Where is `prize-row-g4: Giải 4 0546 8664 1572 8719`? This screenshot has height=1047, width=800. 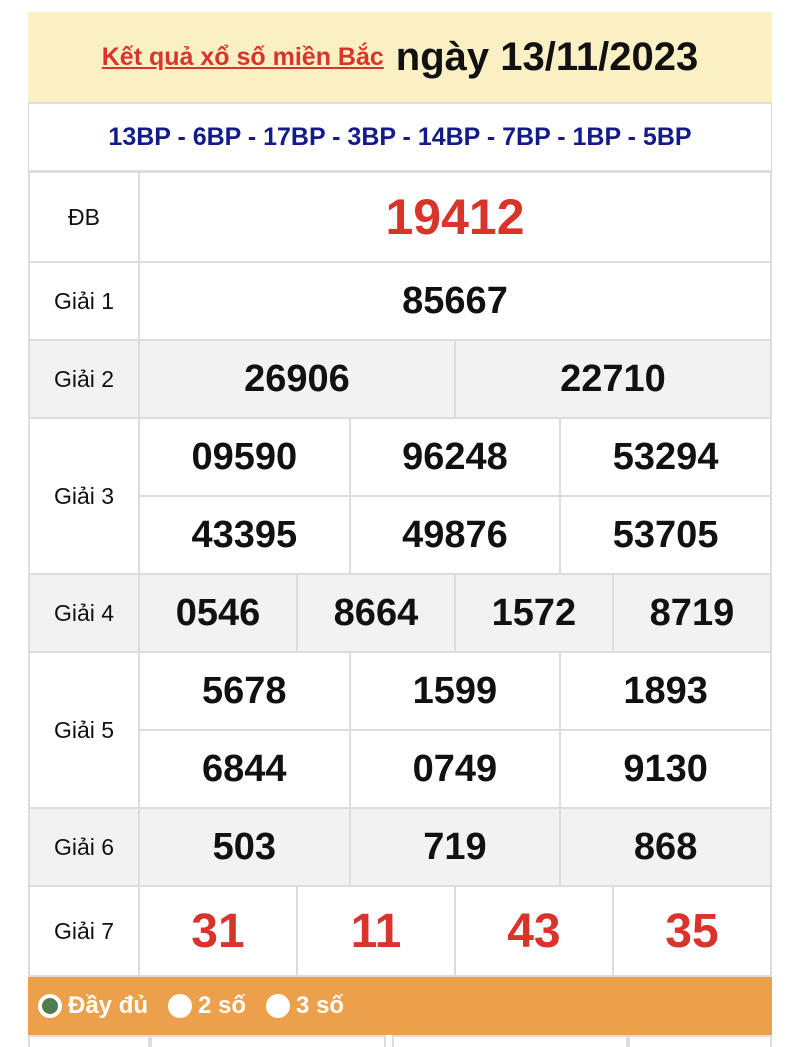 prize-row-g4: Giải 4 0546 8664 1572 8719 is located at coordinates (400, 613).